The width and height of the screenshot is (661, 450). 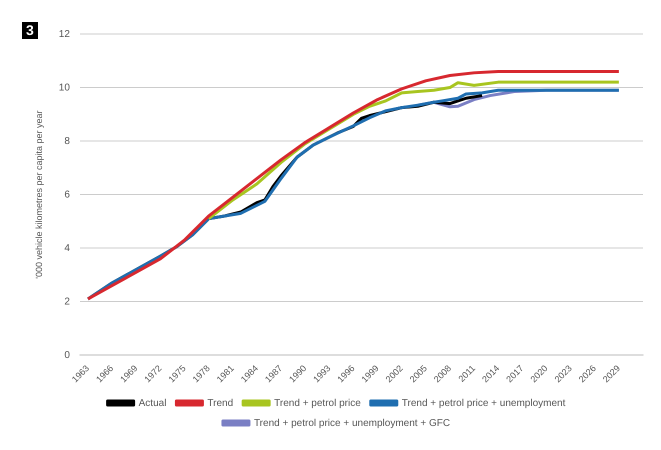 What do you see at coordinates (67, 302) in the screenshot?
I see `y-tick-label: 2` at bounding box center [67, 302].